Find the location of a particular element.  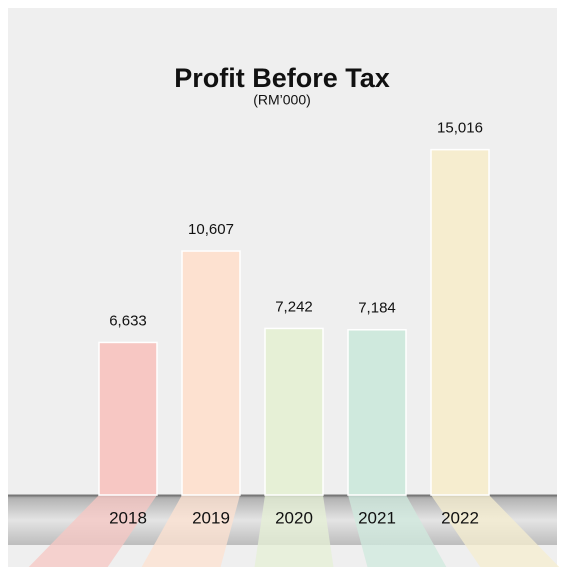

value-label: 10,607 is located at coordinates (211, 229).